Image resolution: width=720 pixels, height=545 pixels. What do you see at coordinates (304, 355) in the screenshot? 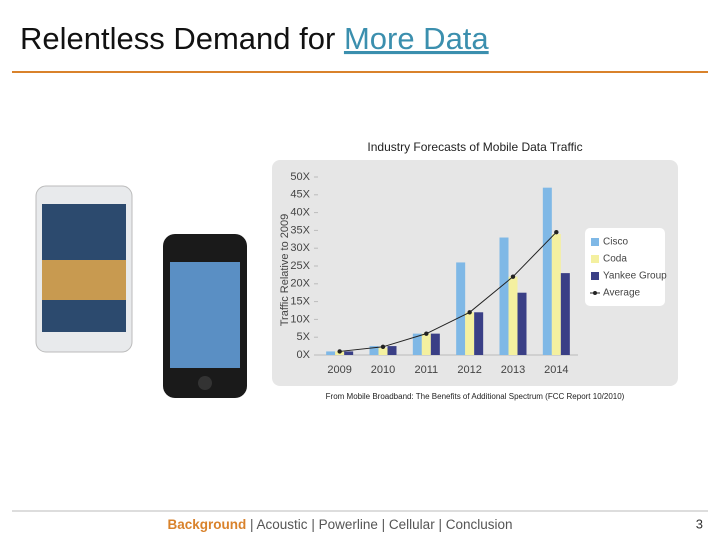
I see `y-tick-label: 0X` at bounding box center [304, 355].